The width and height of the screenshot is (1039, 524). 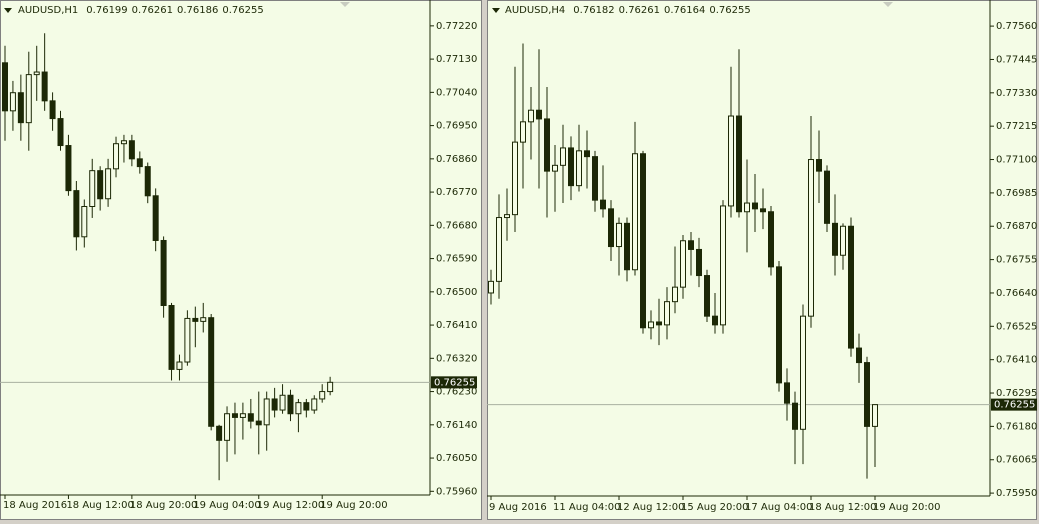 What do you see at coordinates (48, 10) in the screenshot?
I see `symbol: AUDUSD,H1` at bounding box center [48, 10].